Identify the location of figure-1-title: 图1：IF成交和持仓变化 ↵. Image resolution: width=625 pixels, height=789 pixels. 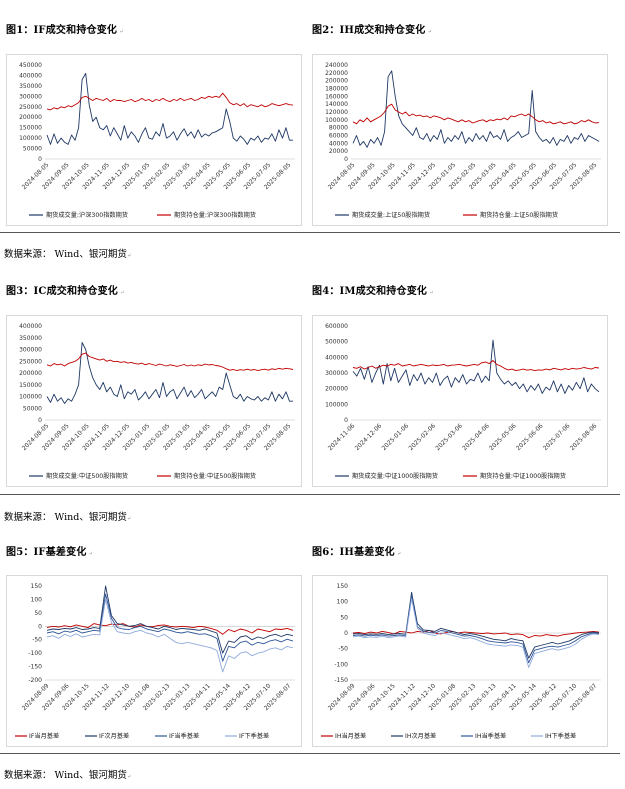
(65, 30).